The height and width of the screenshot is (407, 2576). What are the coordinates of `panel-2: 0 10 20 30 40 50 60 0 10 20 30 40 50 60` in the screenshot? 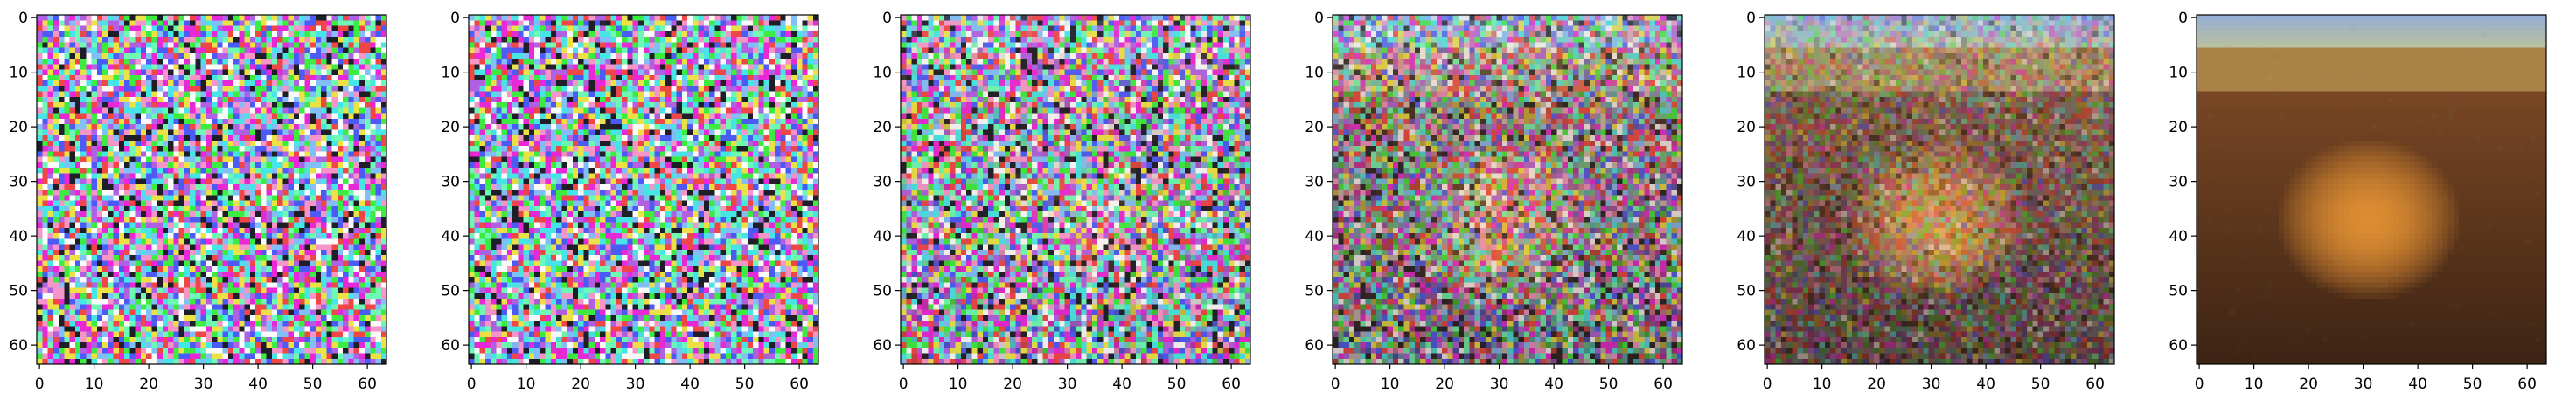 It's located at (630, 201).